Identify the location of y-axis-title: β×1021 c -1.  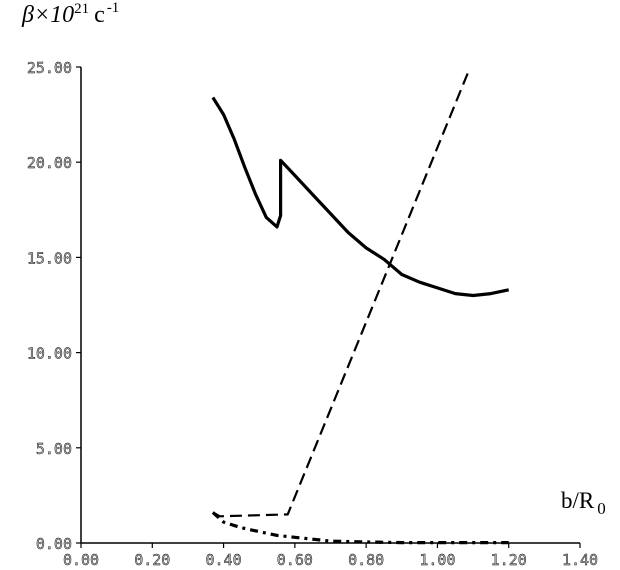
(70, 14).